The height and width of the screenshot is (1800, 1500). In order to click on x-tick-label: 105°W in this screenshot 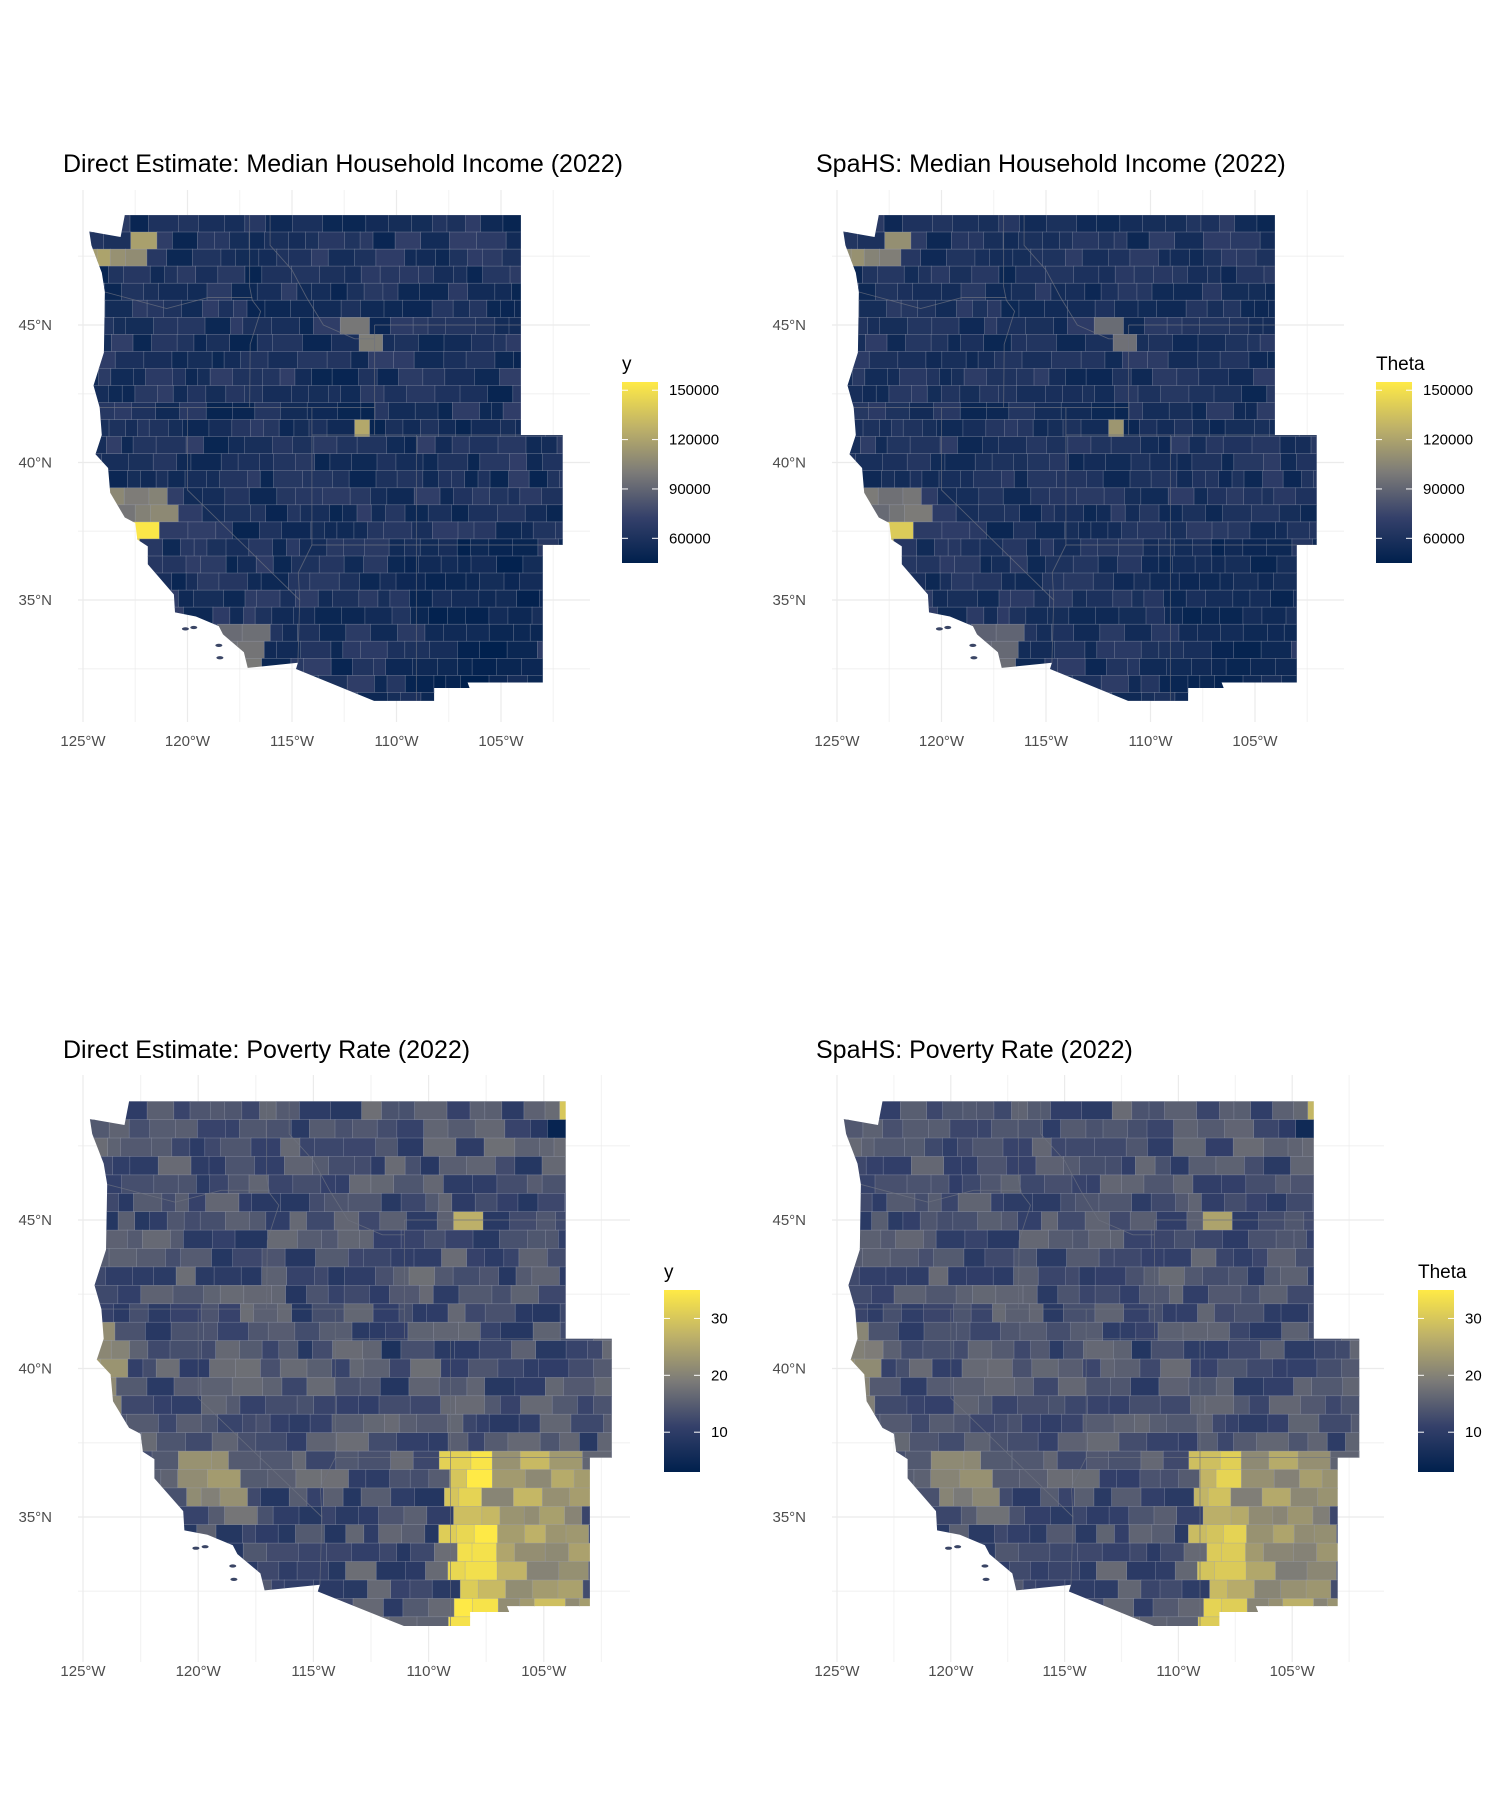, I will do `click(544, 1671)`.